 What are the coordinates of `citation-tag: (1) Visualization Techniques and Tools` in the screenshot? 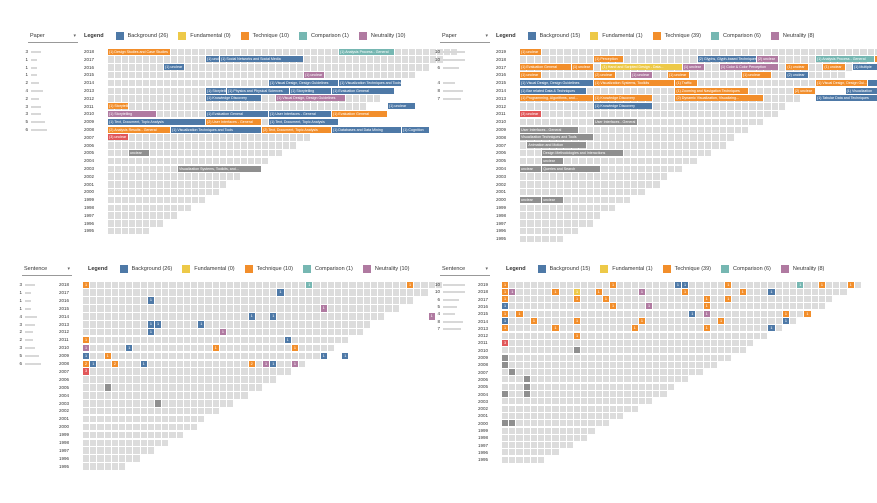 It's located at (216, 129).